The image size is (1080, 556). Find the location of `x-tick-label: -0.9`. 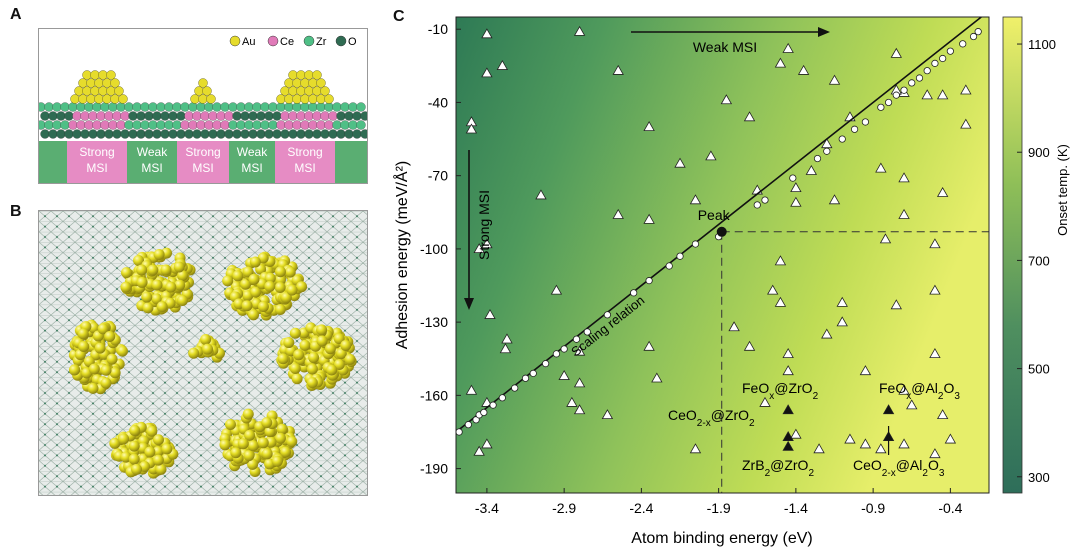

x-tick-label: -0.9 is located at coordinates (873, 508).